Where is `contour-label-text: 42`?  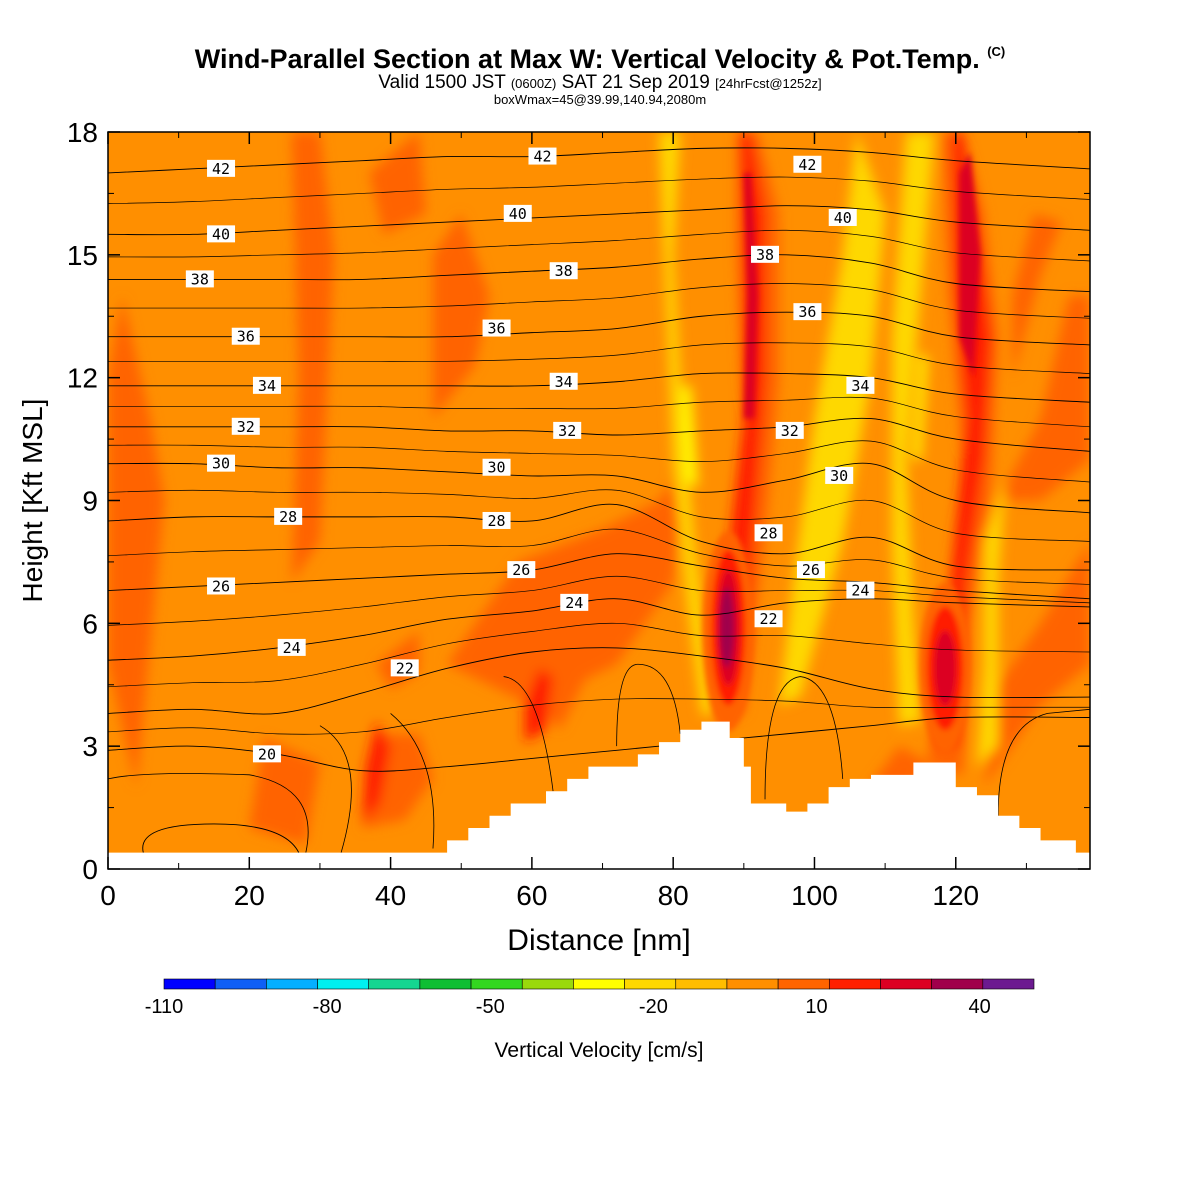
contour-label-text: 42 is located at coordinates (807, 165).